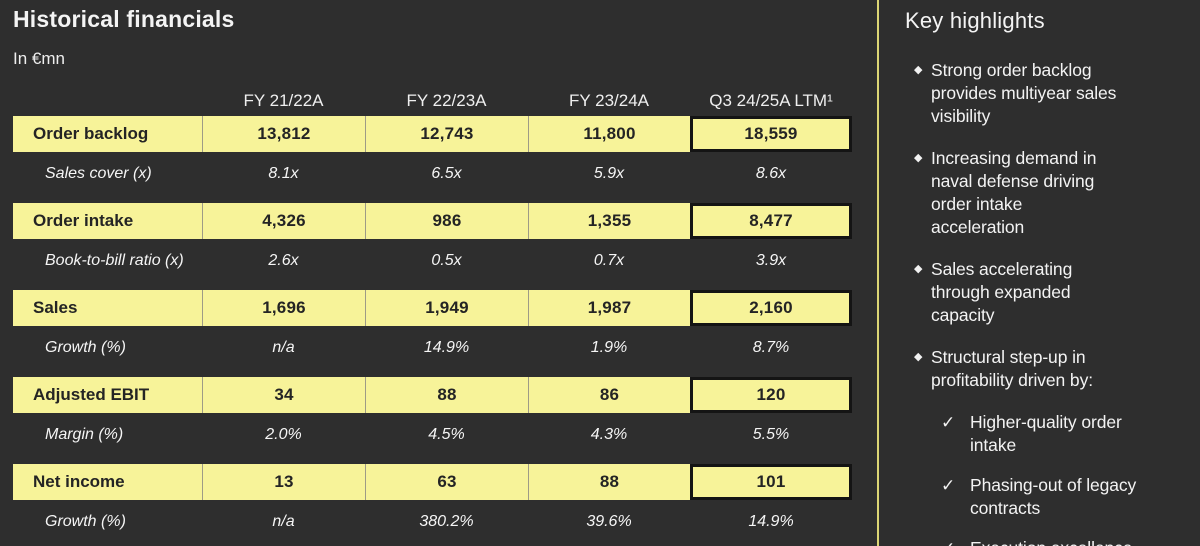  What do you see at coordinates (771, 347) in the screenshot?
I see `cell-subvalue-ltm: 8.7%` at bounding box center [771, 347].